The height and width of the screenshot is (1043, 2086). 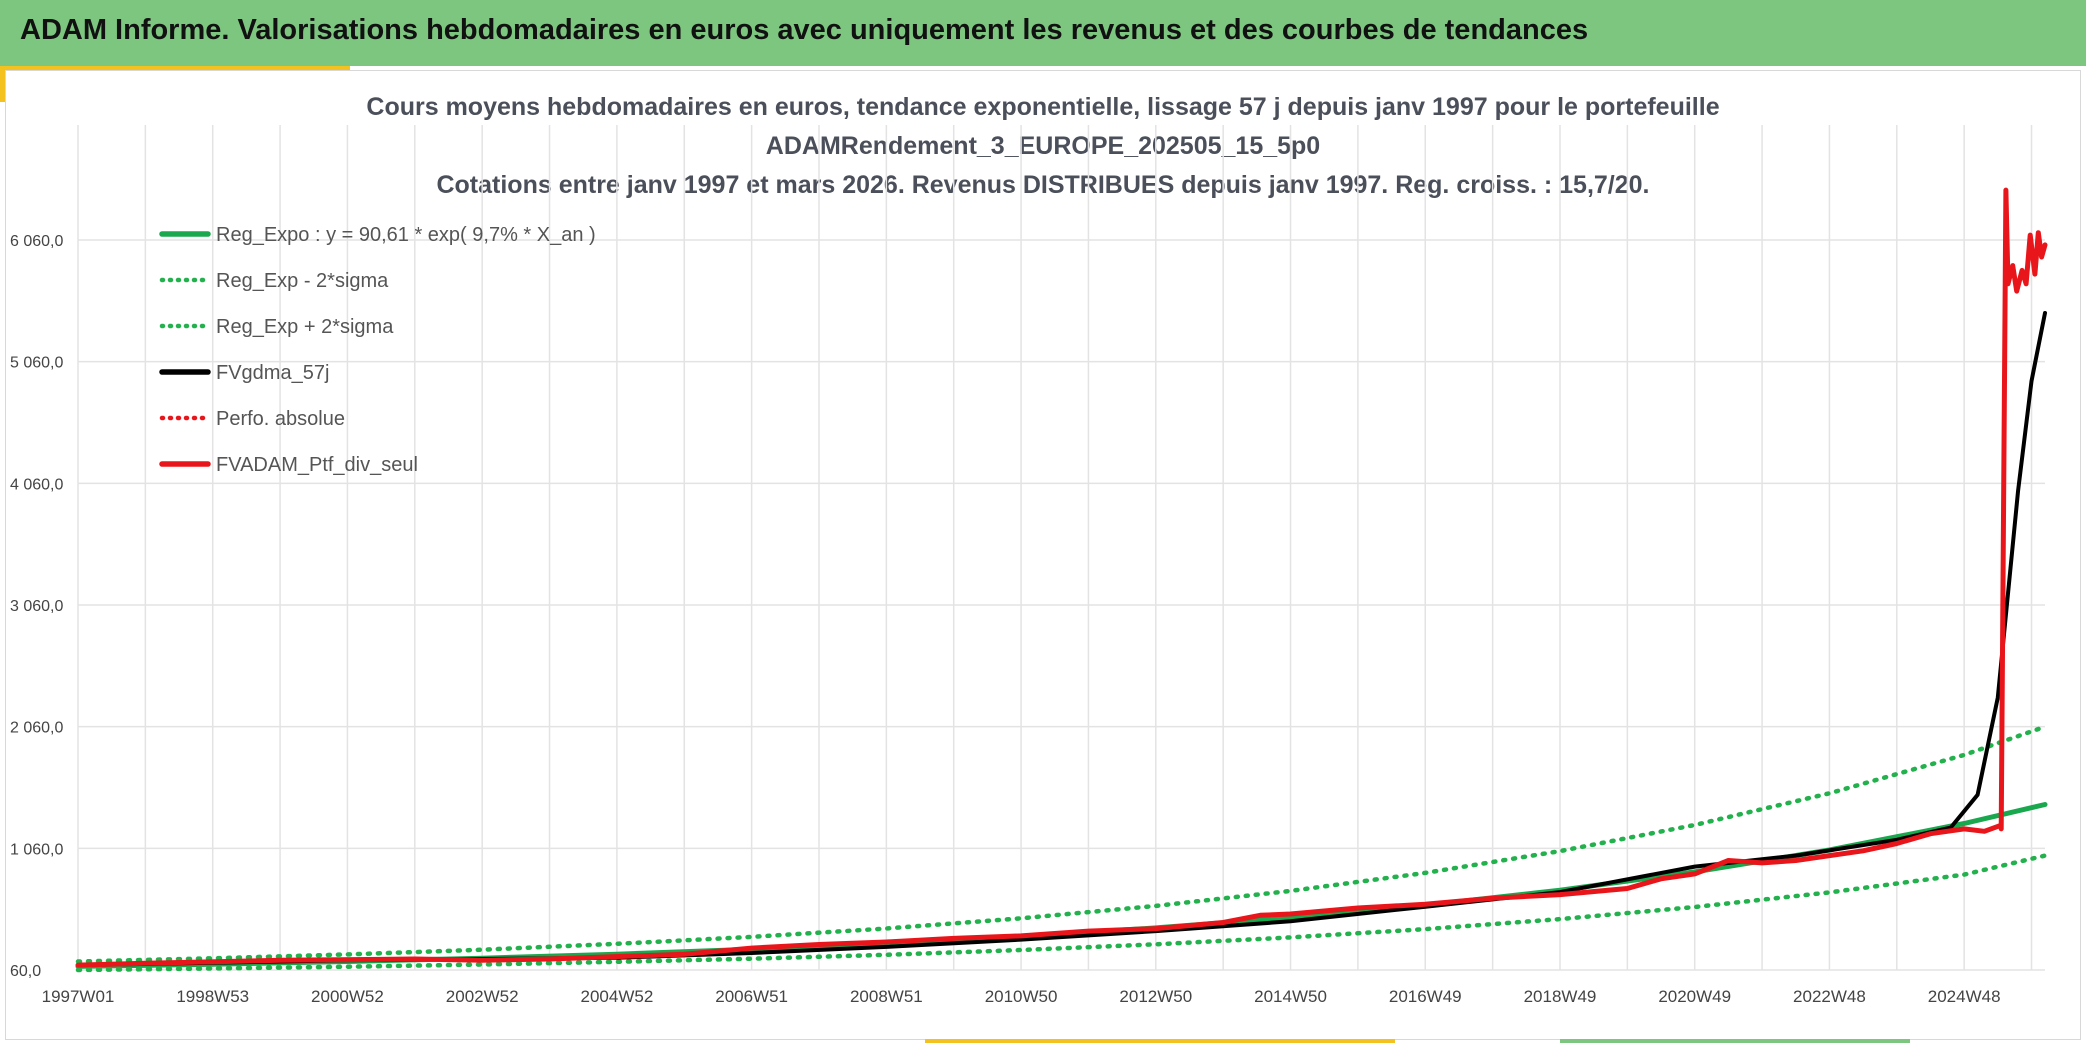 What do you see at coordinates (1425, 996) in the screenshot?
I see `x-tick-label: 2016W49` at bounding box center [1425, 996].